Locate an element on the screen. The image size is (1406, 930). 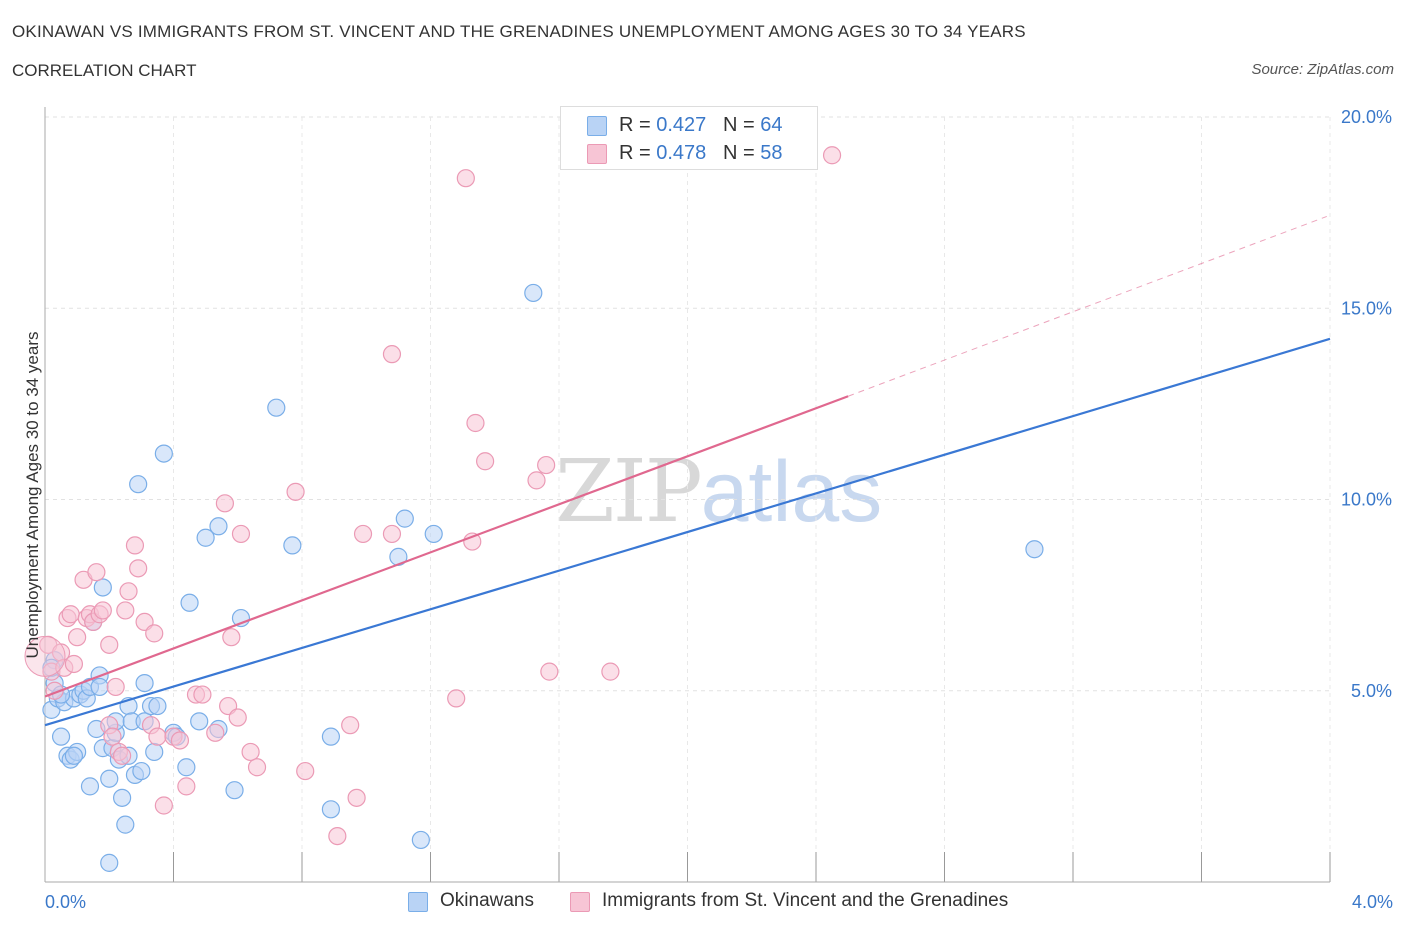
swatch-okinawans is located at coordinates (597, 126).